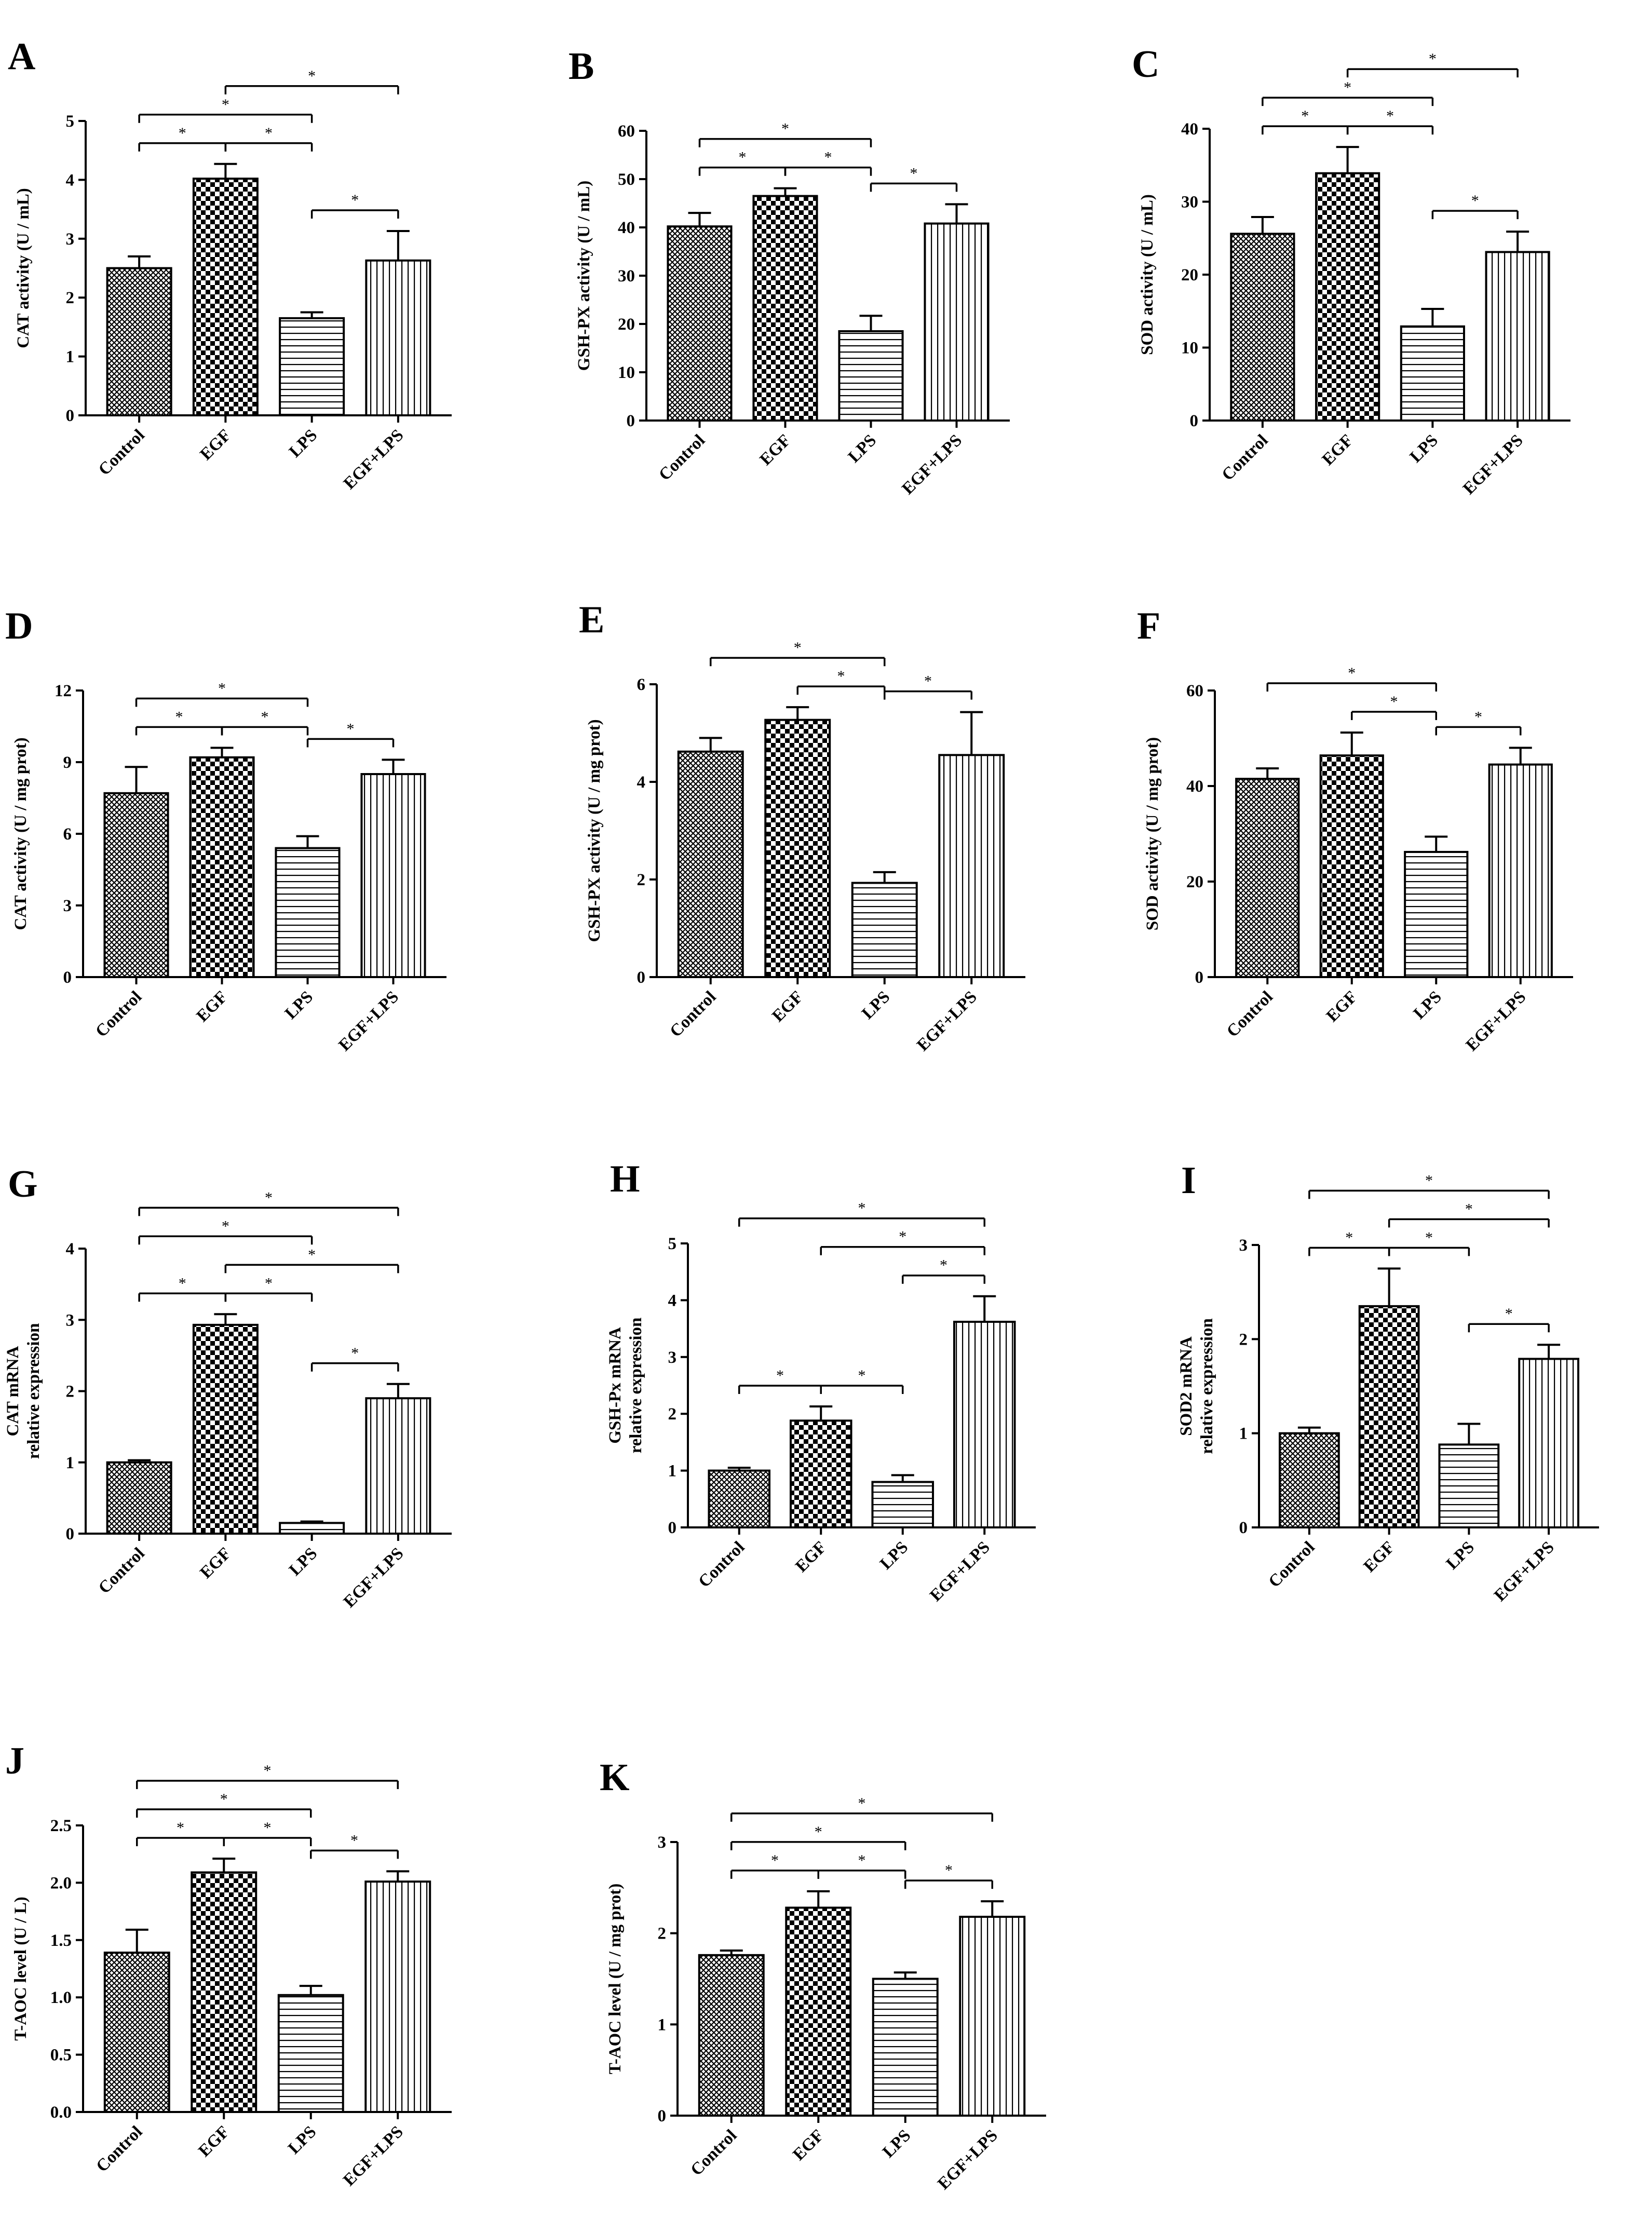 The width and height of the screenshot is (1652, 2234). Describe the element at coordinates (615, 1778) in the screenshot. I see `panel-letter: K` at that location.